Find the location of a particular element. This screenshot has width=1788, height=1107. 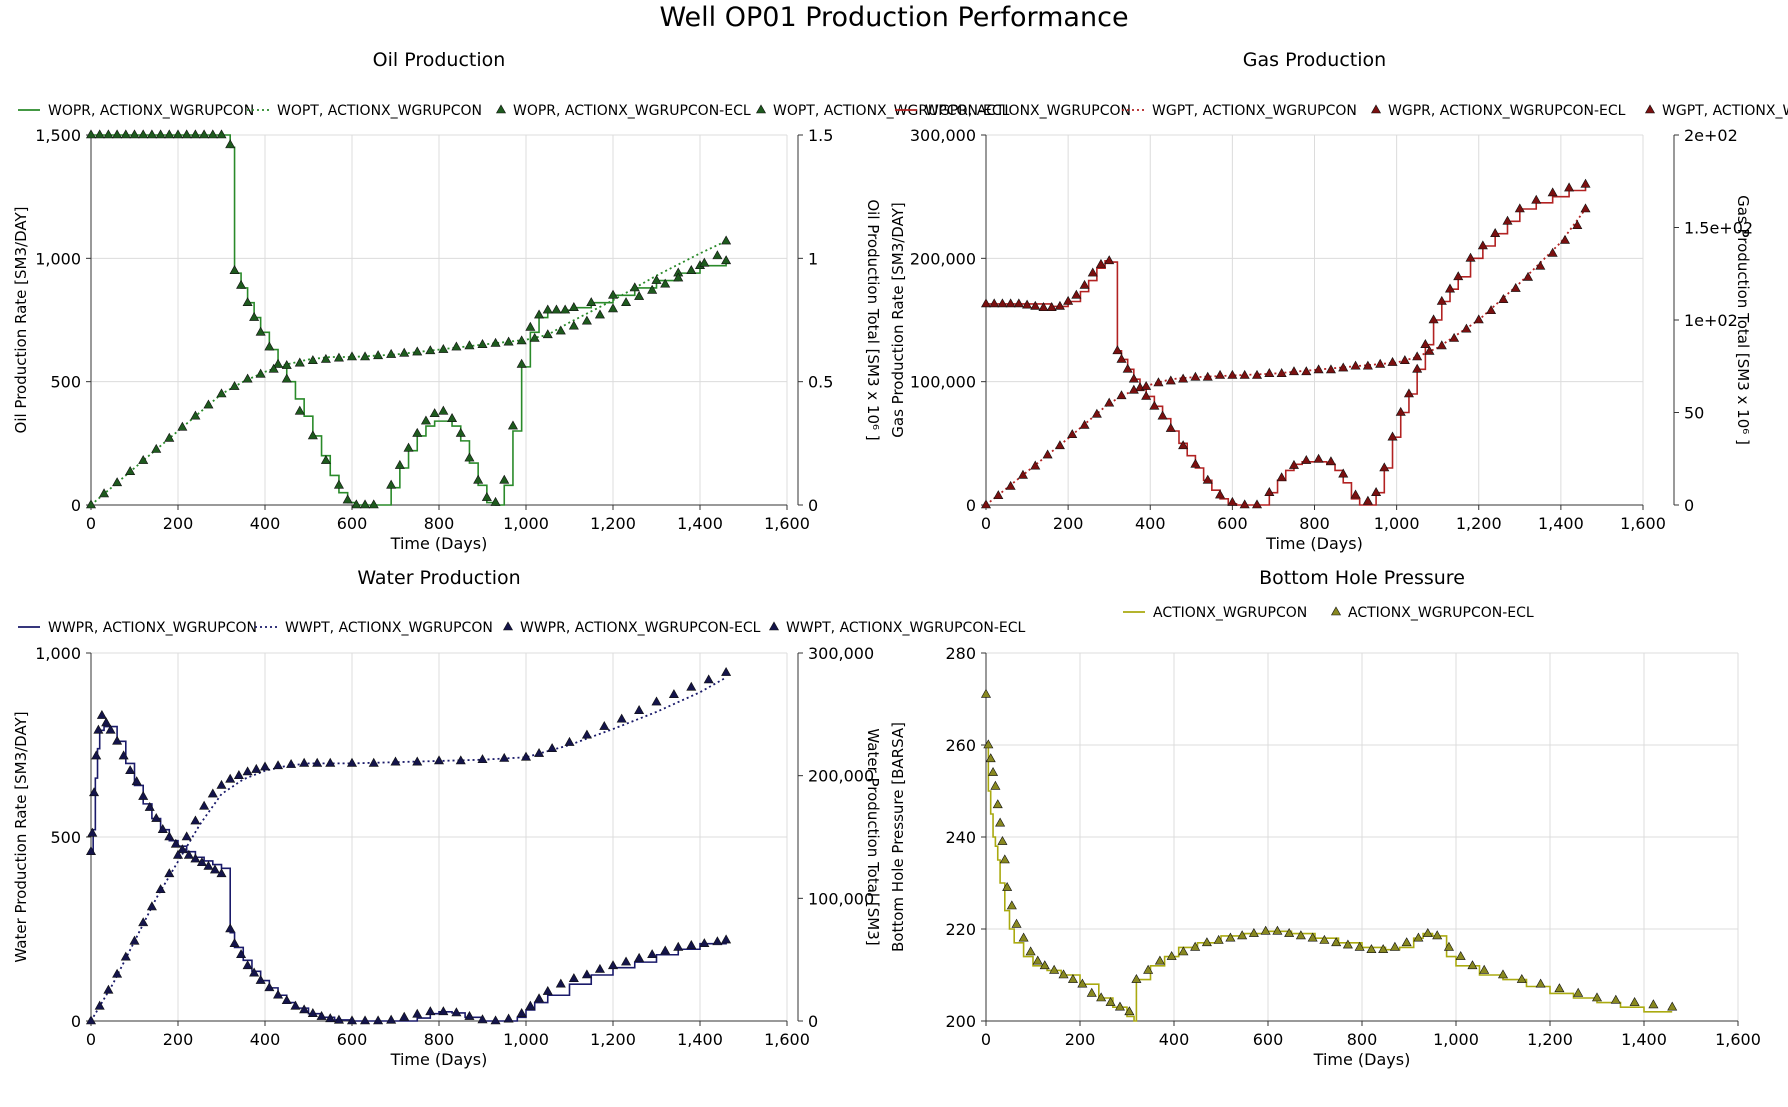

y2-tick-label: 0 is located at coordinates (1689, 505).